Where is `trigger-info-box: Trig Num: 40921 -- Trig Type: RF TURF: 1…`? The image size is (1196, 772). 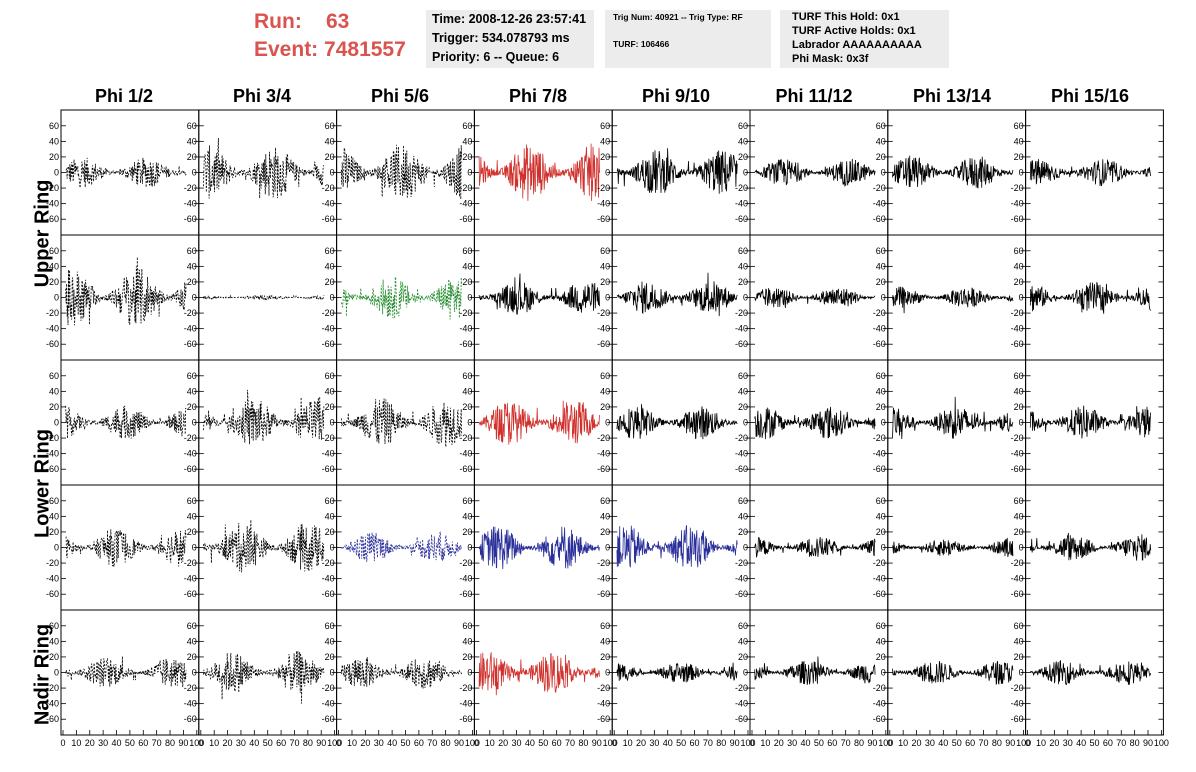 trigger-info-box: Trig Num: 40921 -- Trig Type: RF TURF: 1… is located at coordinates (688, 39).